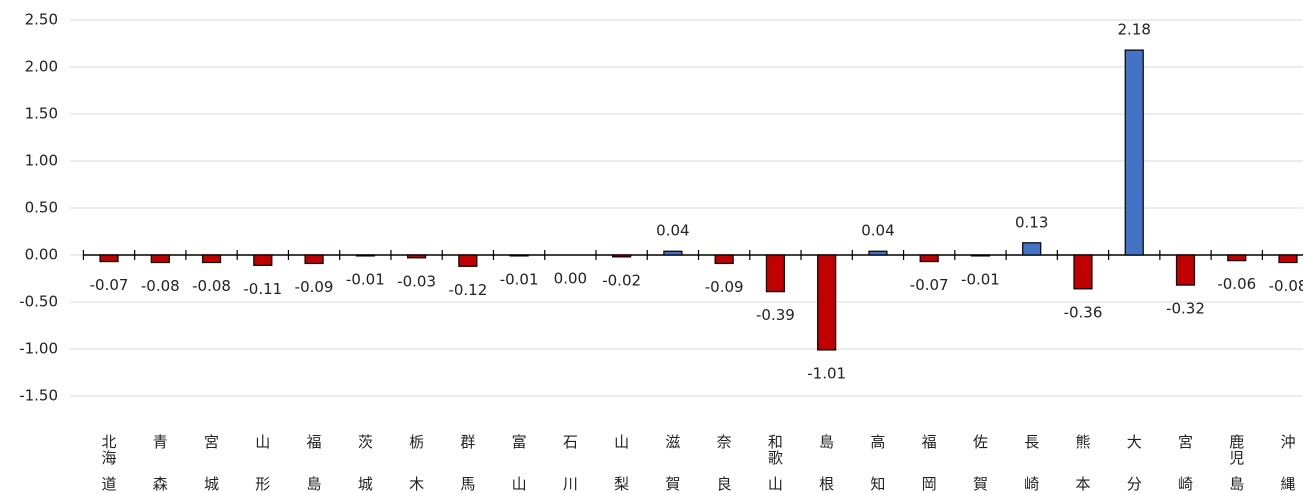  What do you see at coordinates (41, 20) in the screenshot?
I see `y-tick-label: 2.50` at bounding box center [41, 20].